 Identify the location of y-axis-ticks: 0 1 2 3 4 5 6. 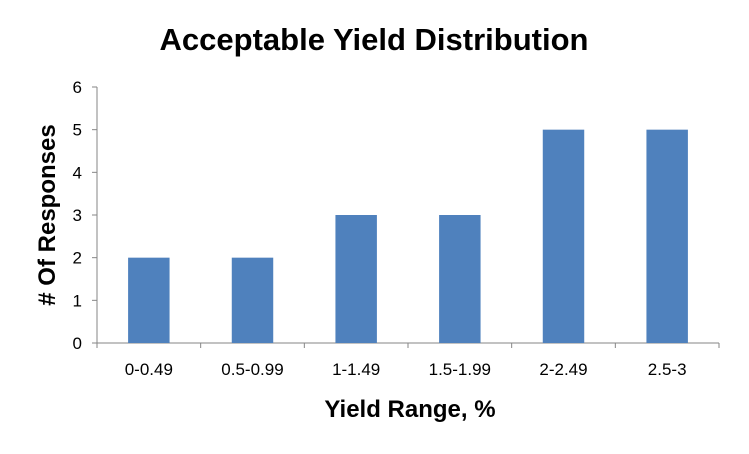
(85, 215).